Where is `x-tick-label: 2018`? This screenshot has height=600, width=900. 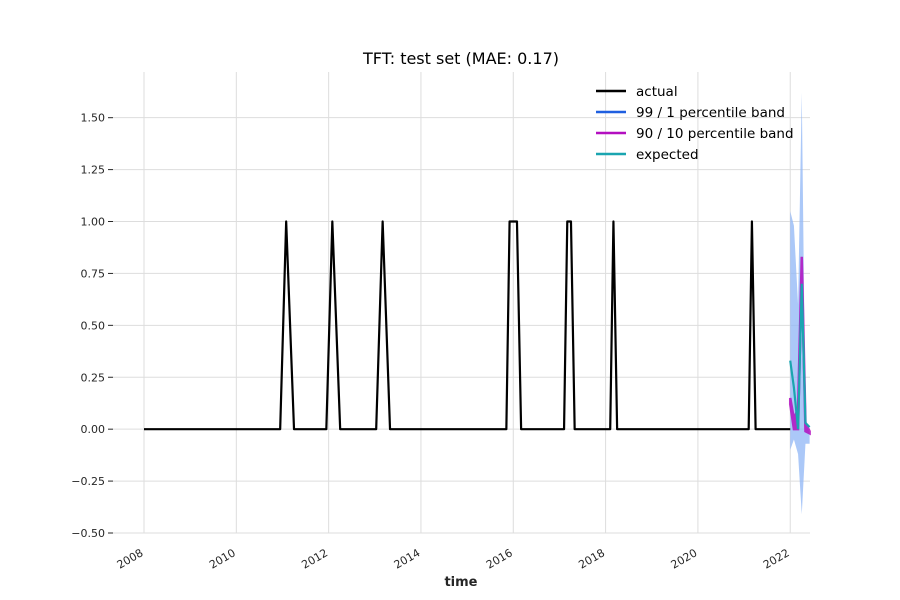 x-tick-label: 2018 is located at coordinates (591, 558).